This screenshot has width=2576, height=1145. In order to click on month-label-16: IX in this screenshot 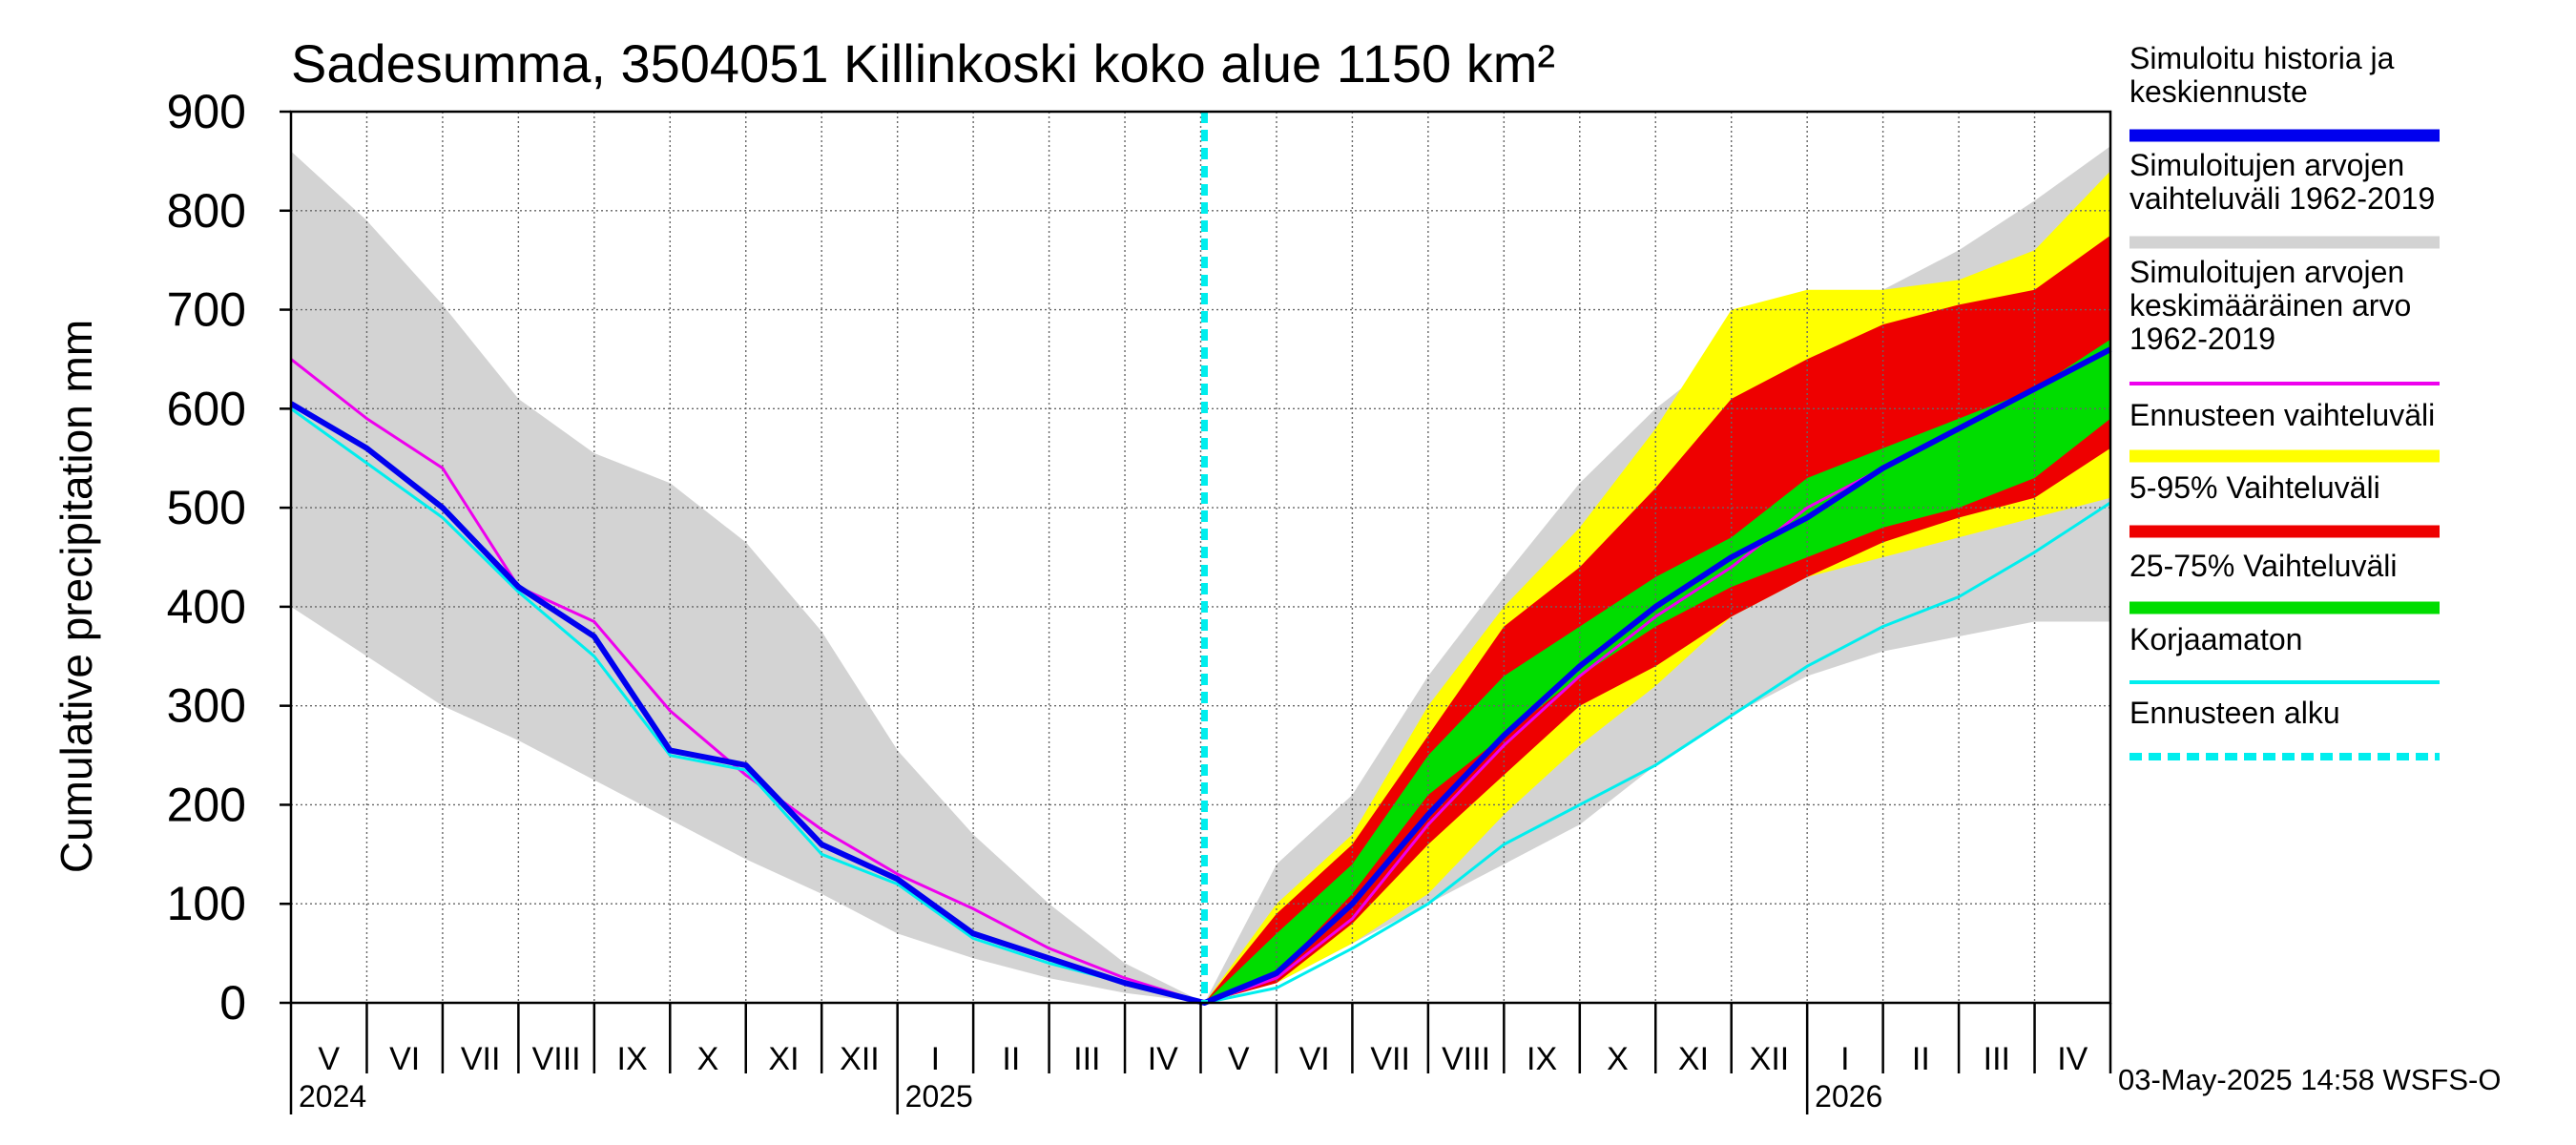, I will do `click(1542, 1059)`.